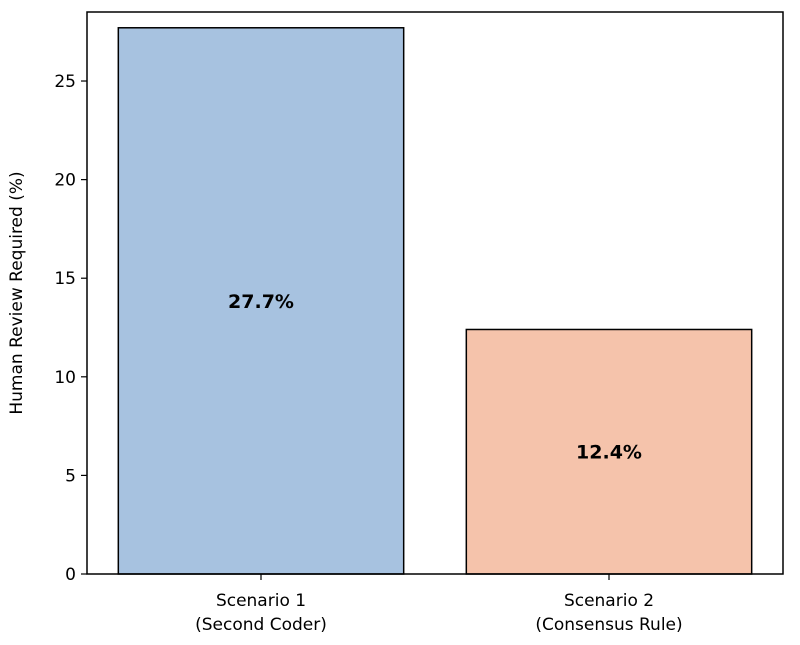  What do you see at coordinates (261, 601) in the screenshot?
I see `x-tick-label-1-line-1: Scenario 1` at bounding box center [261, 601].